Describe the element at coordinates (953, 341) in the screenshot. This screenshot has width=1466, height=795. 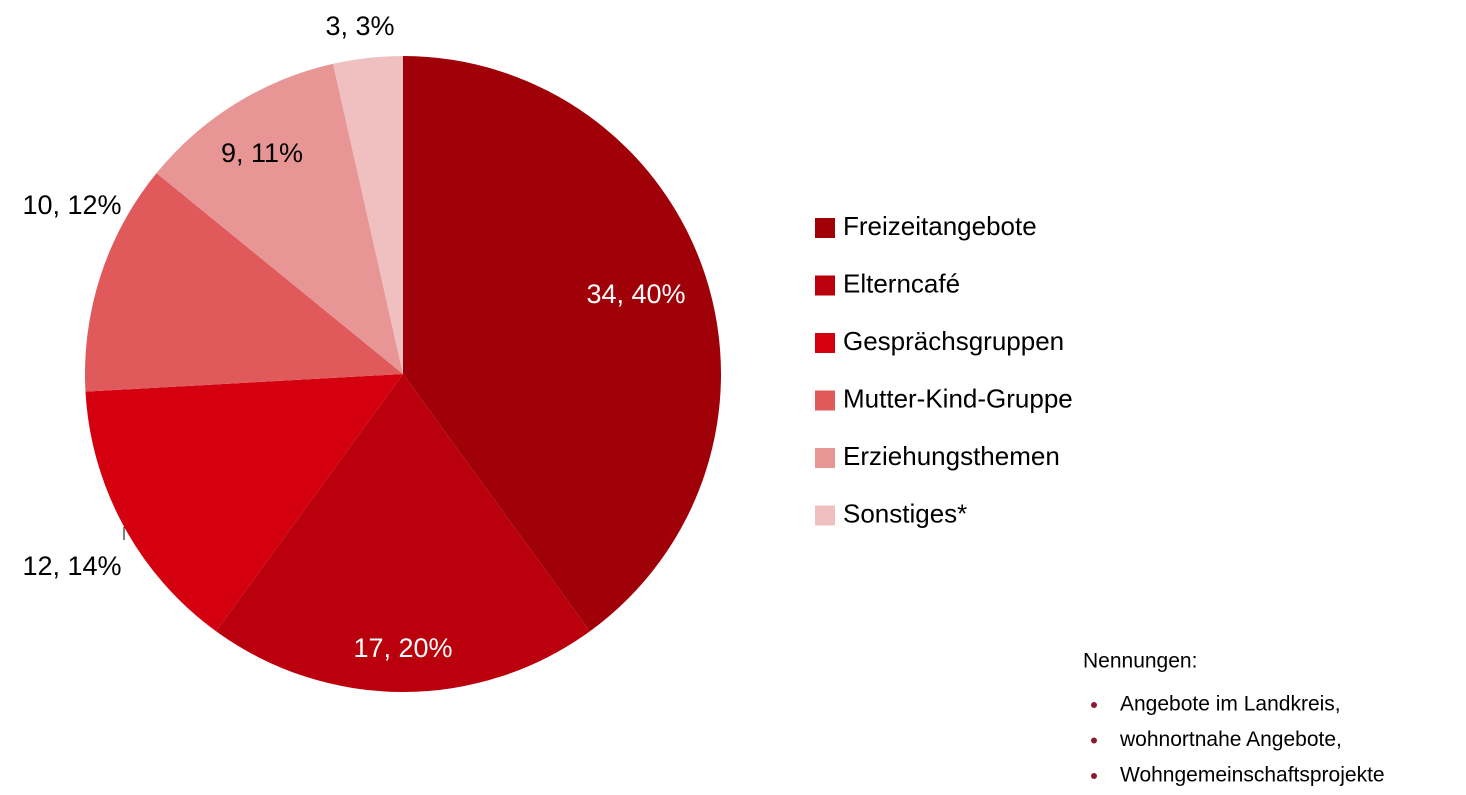
I see `legend-label: Gesprächsgruppen` at that location.